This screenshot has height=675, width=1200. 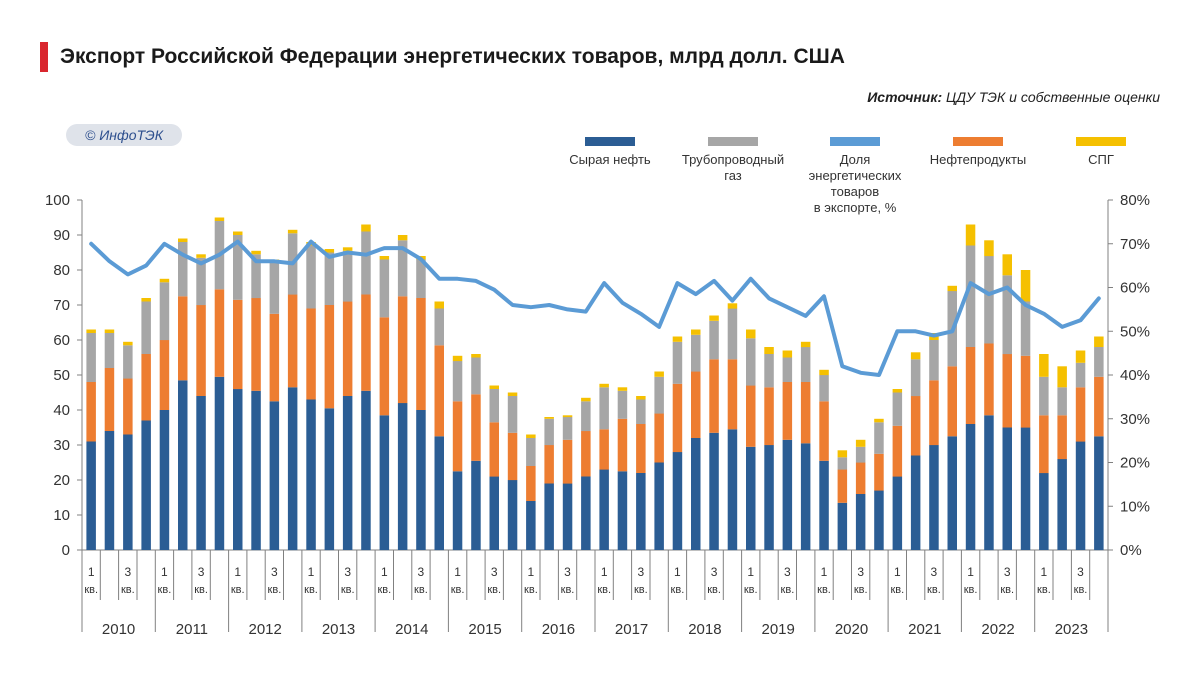 What do you see at coordinates (855, 207) in the screenshot?
I see `legend-label-line: в экспорте, %` at bounding box center [855, 207].